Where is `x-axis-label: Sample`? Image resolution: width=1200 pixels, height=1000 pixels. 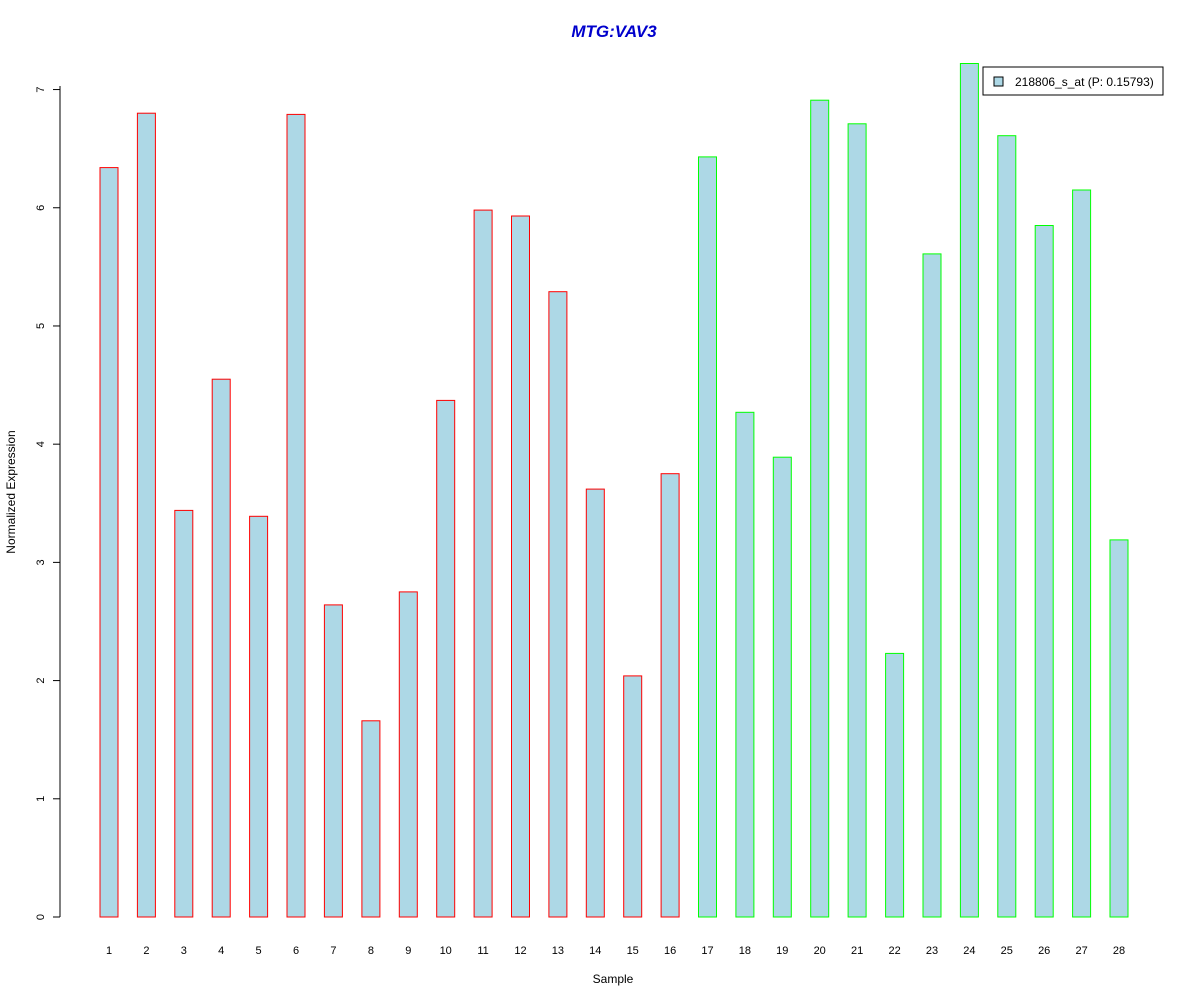 x-axis-label: Sample is located at coordinates (613, 979).